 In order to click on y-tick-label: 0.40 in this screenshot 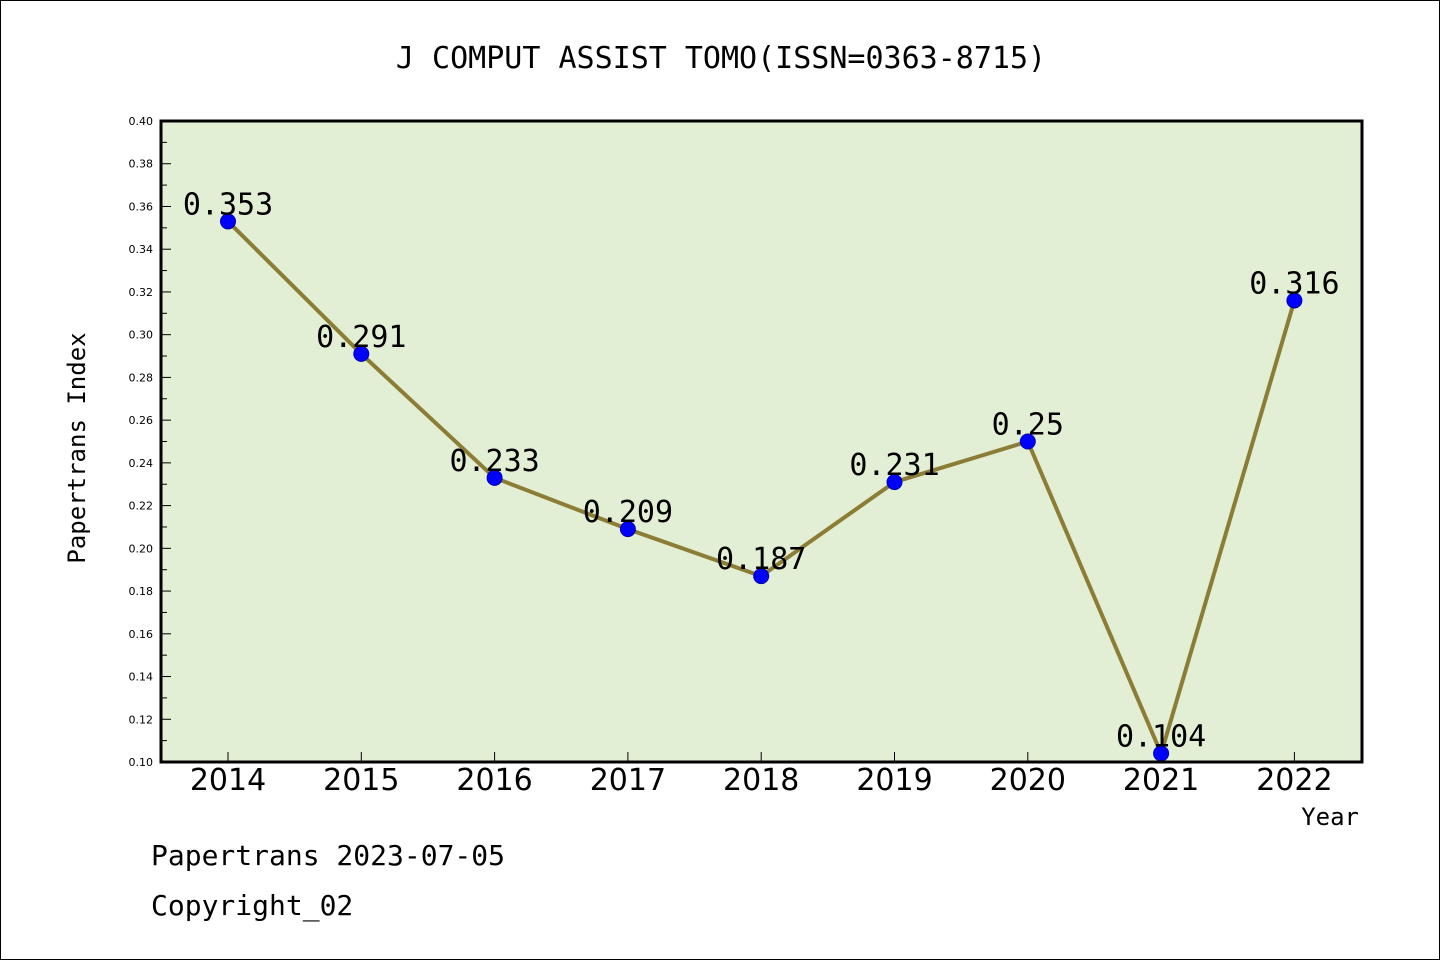, I will do `click(141, 121)`.